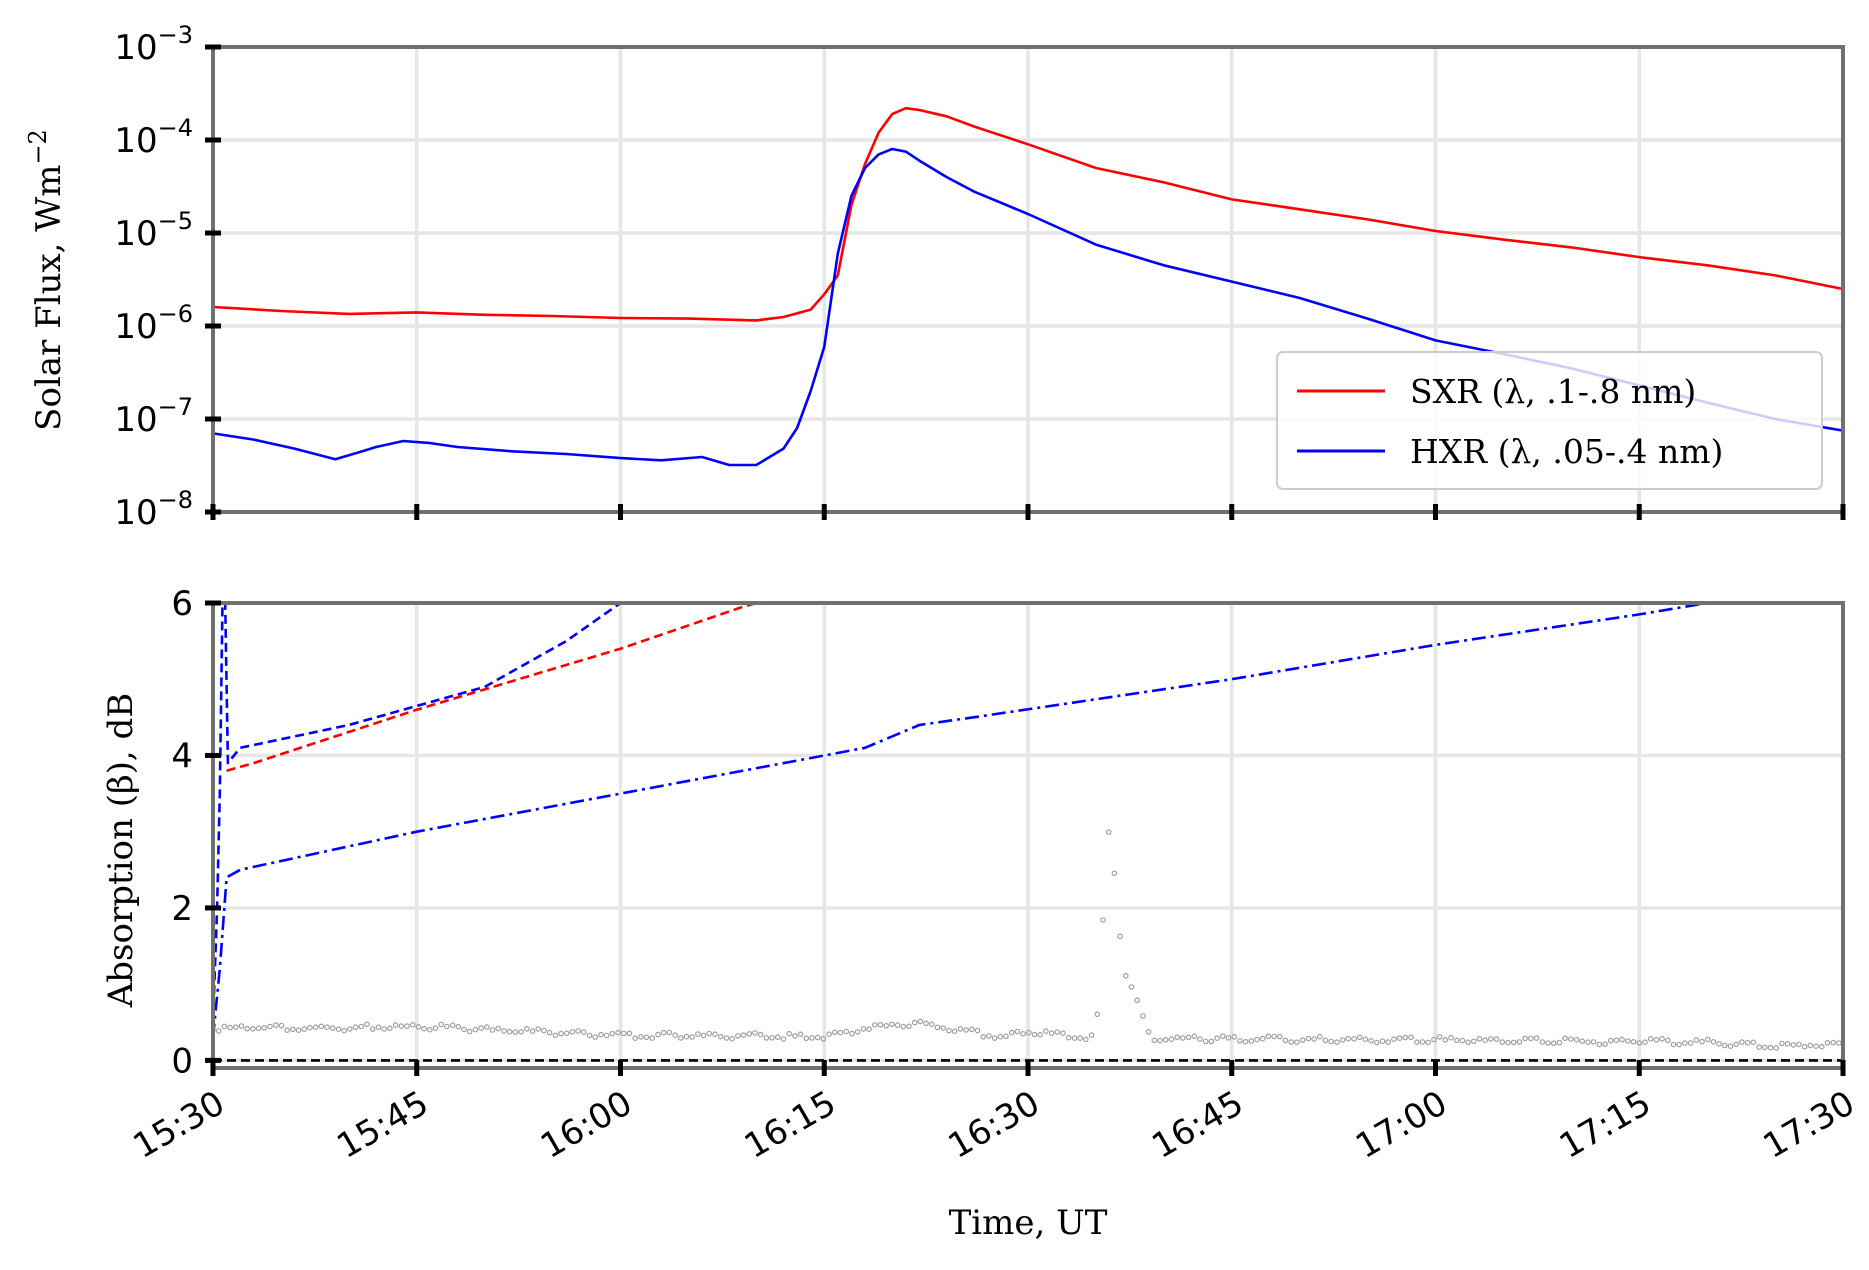 The image size is (1869, 1270). What do you see at coordinates (994, 1125) in the screenshot?
I see `x-tick-label: 16:30` at bounding box center [994, 1125].